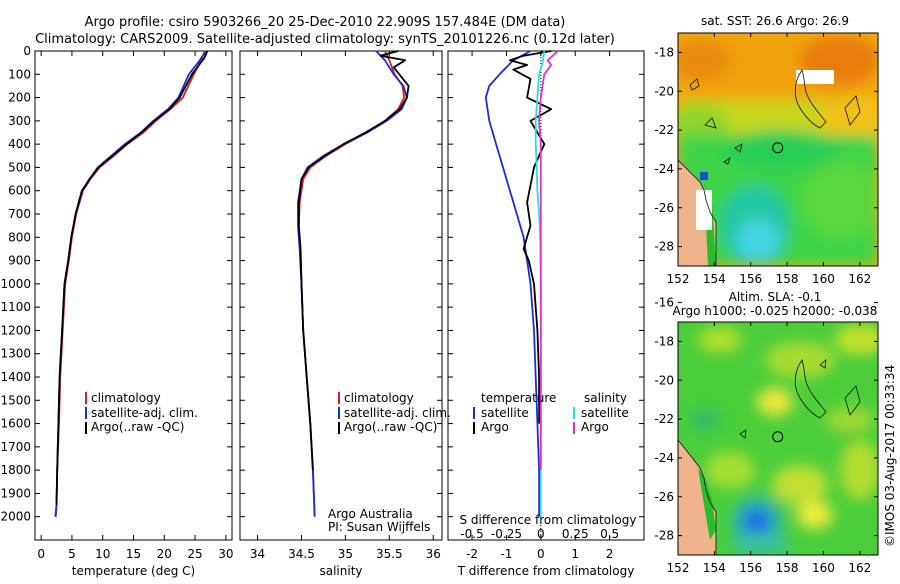 The width and height of the screenshot is (900, 584). What do you see at coordinates (506, 534) in the screenshot?
I see `salinity-diff-tick-label: -0.25` at bounding box center [506, 534].